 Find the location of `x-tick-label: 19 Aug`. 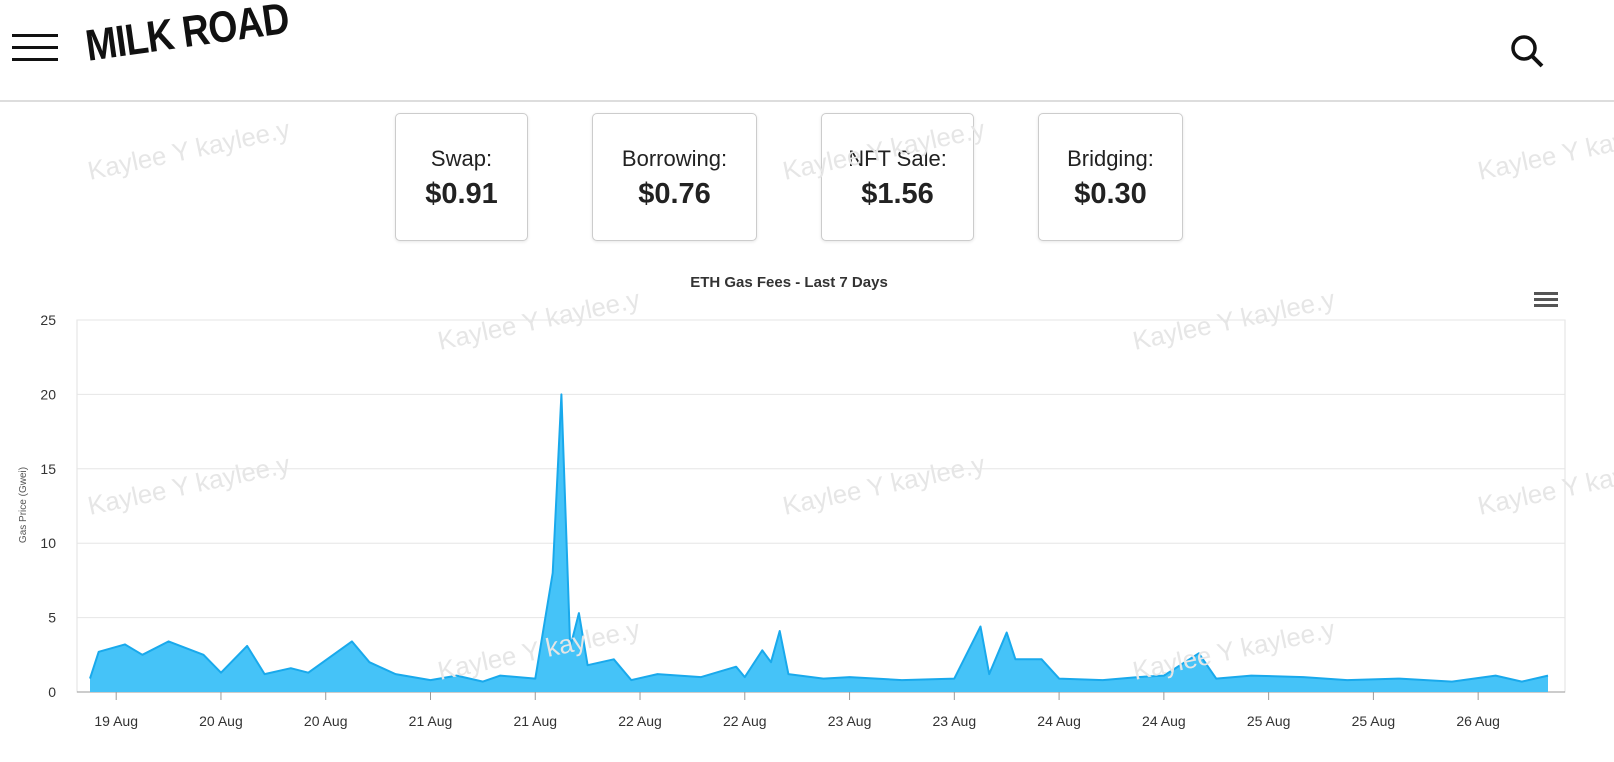

x-tick-label: 19 Aug is located at coordinates (116, 721).